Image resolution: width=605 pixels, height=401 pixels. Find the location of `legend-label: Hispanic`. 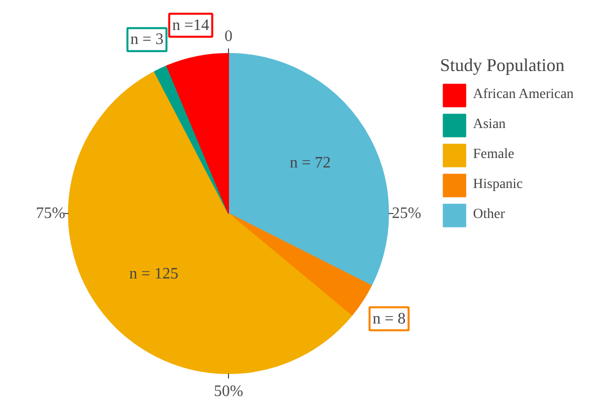

legend-label: Hispanic is located at coordinates (498, 185).